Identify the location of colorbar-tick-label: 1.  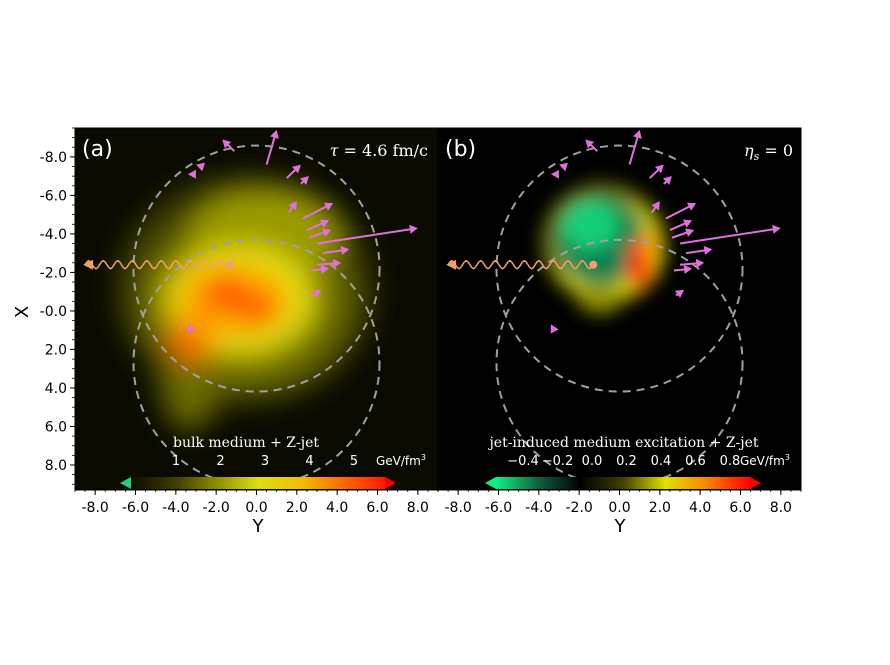
(176, 461).